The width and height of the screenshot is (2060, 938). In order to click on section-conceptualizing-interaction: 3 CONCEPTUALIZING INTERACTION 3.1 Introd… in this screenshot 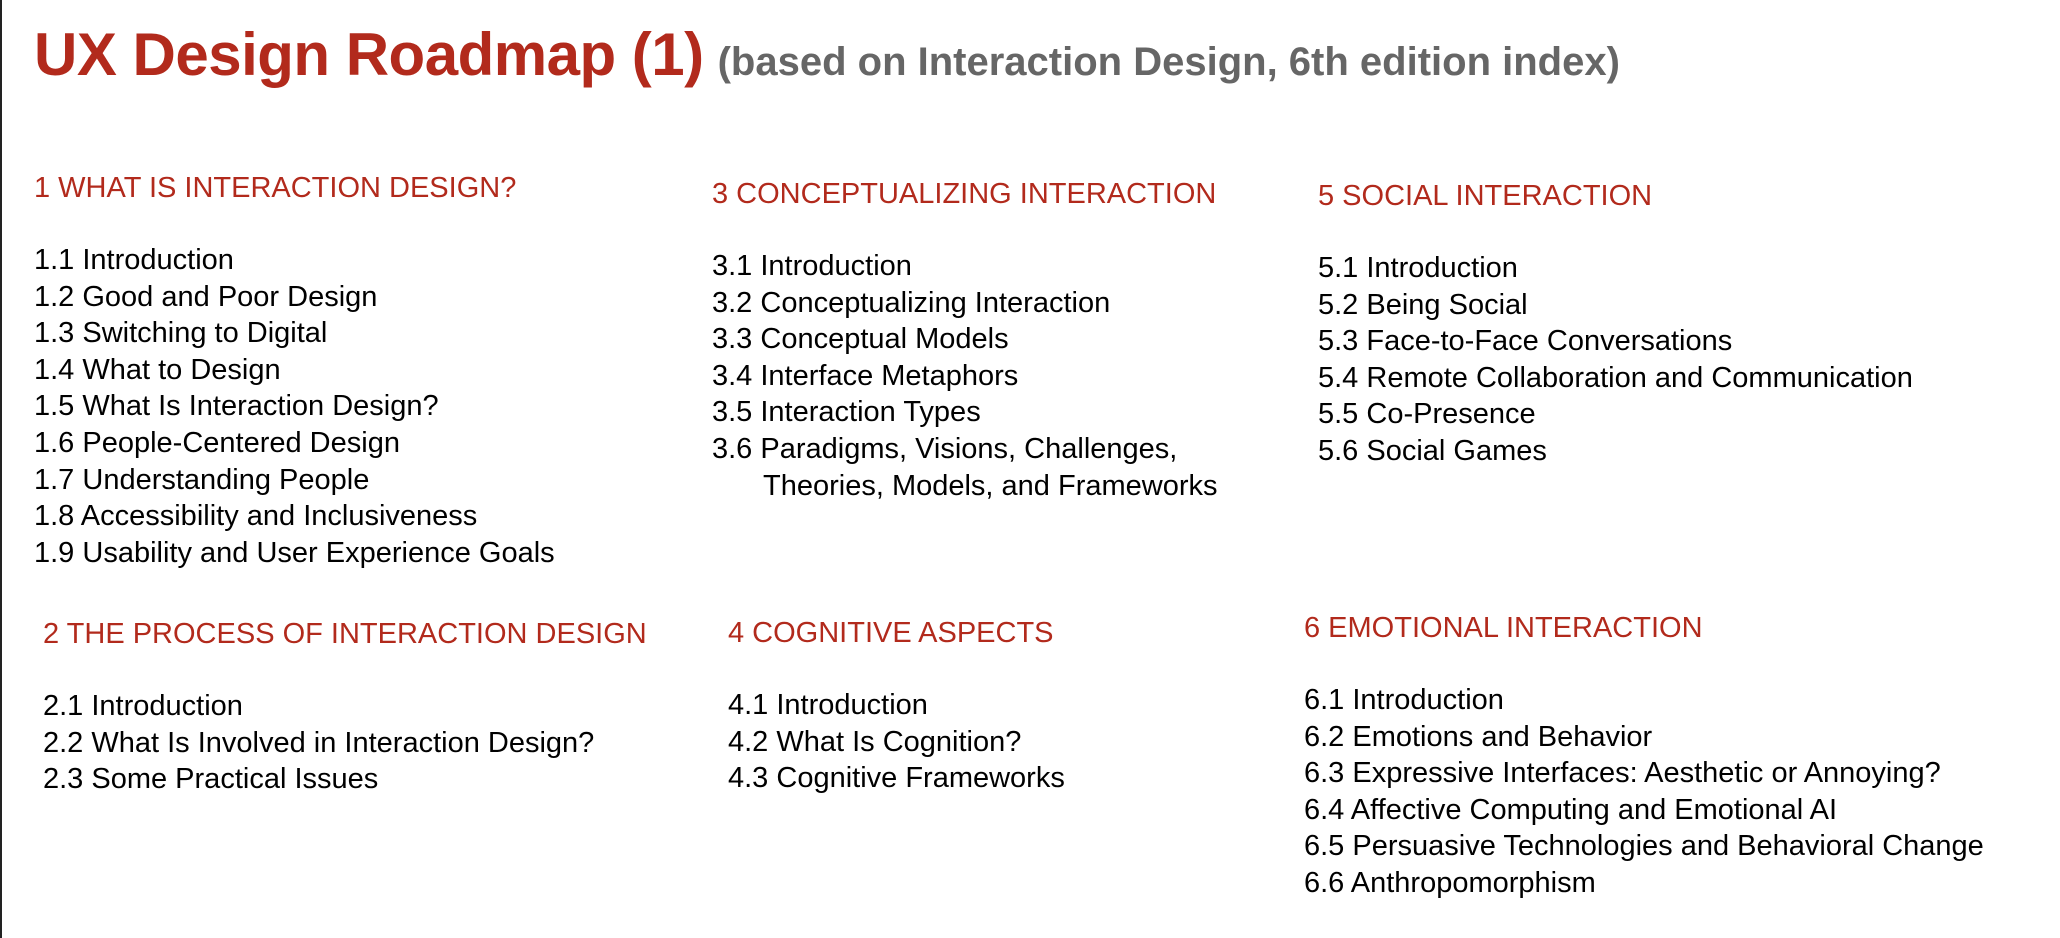, I will do `click(965, 340)`.